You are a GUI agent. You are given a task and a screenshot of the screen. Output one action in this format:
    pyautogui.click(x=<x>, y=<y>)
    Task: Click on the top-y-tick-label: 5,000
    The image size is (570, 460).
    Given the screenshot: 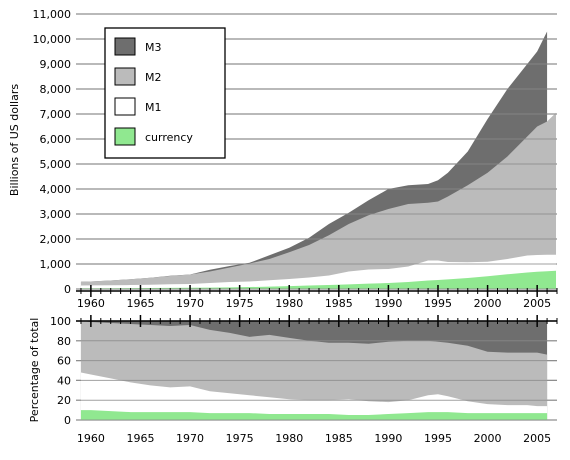 What is the action you would take?
    pyautogui.click(x=56, y=164)
    